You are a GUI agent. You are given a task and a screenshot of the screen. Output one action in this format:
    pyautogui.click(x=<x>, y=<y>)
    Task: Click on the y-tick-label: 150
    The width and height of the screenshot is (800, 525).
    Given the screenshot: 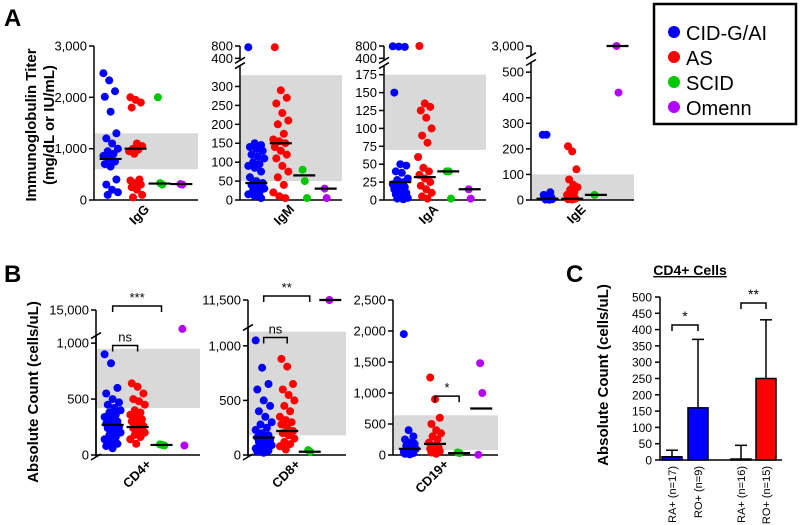 What is the action you would take?
    pyautogui.click(x=222, y=143)
    